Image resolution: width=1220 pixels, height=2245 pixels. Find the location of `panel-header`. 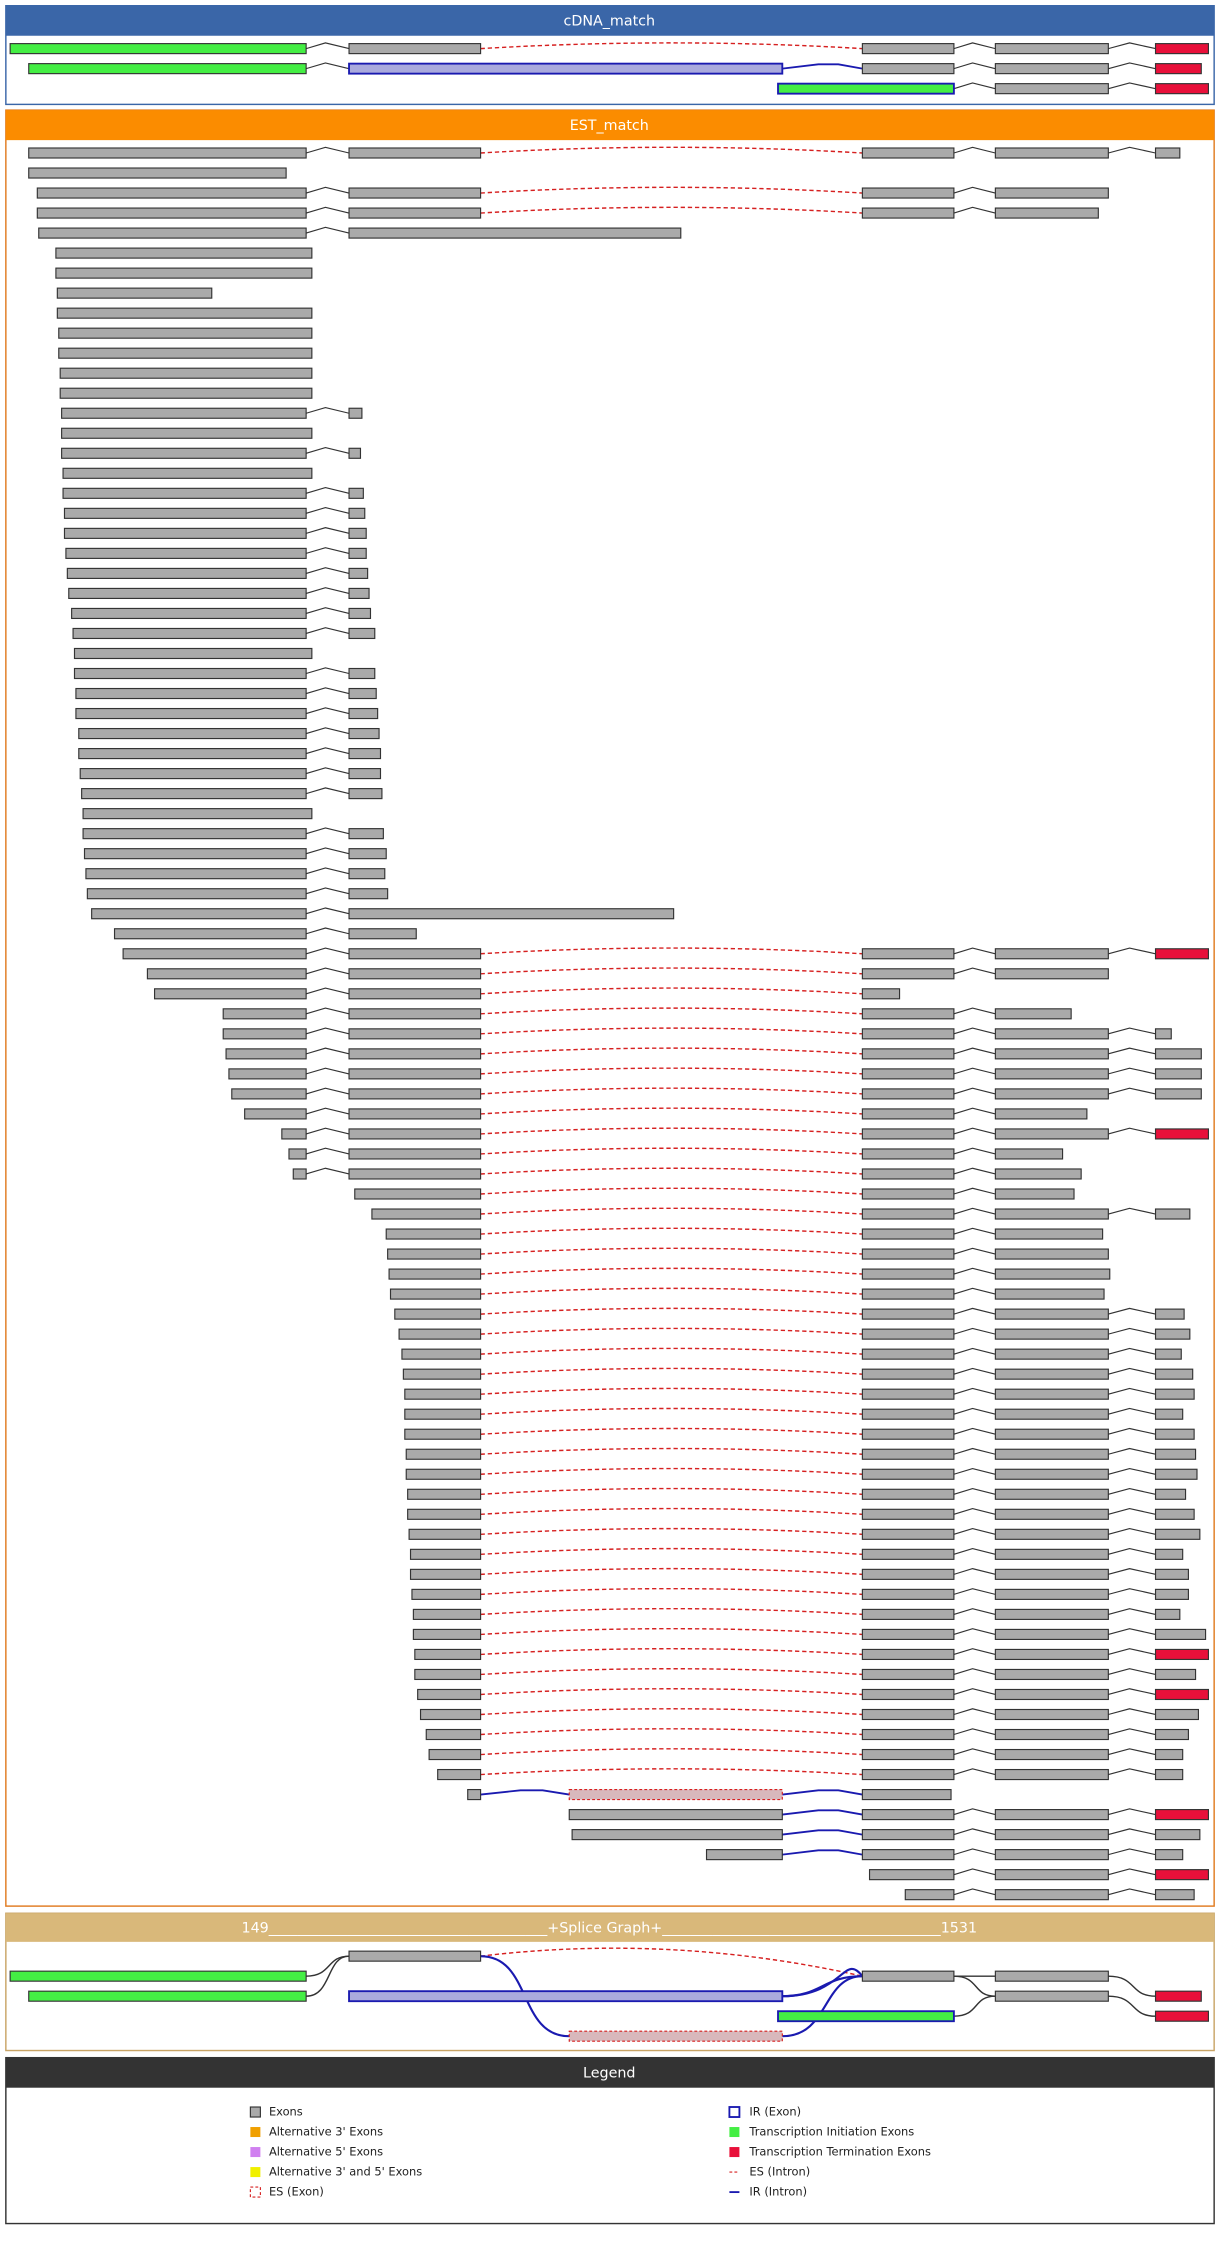

panel-header is located at coordinates (610, 20).